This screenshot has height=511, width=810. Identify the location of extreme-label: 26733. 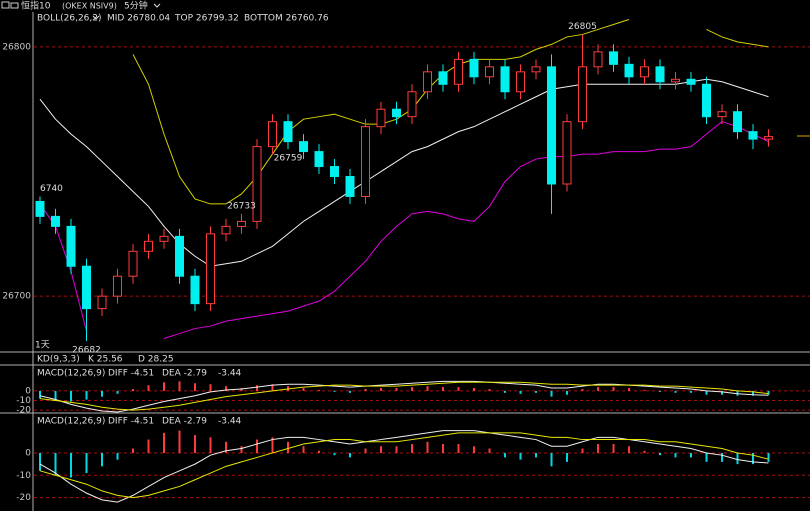
(241, 206).